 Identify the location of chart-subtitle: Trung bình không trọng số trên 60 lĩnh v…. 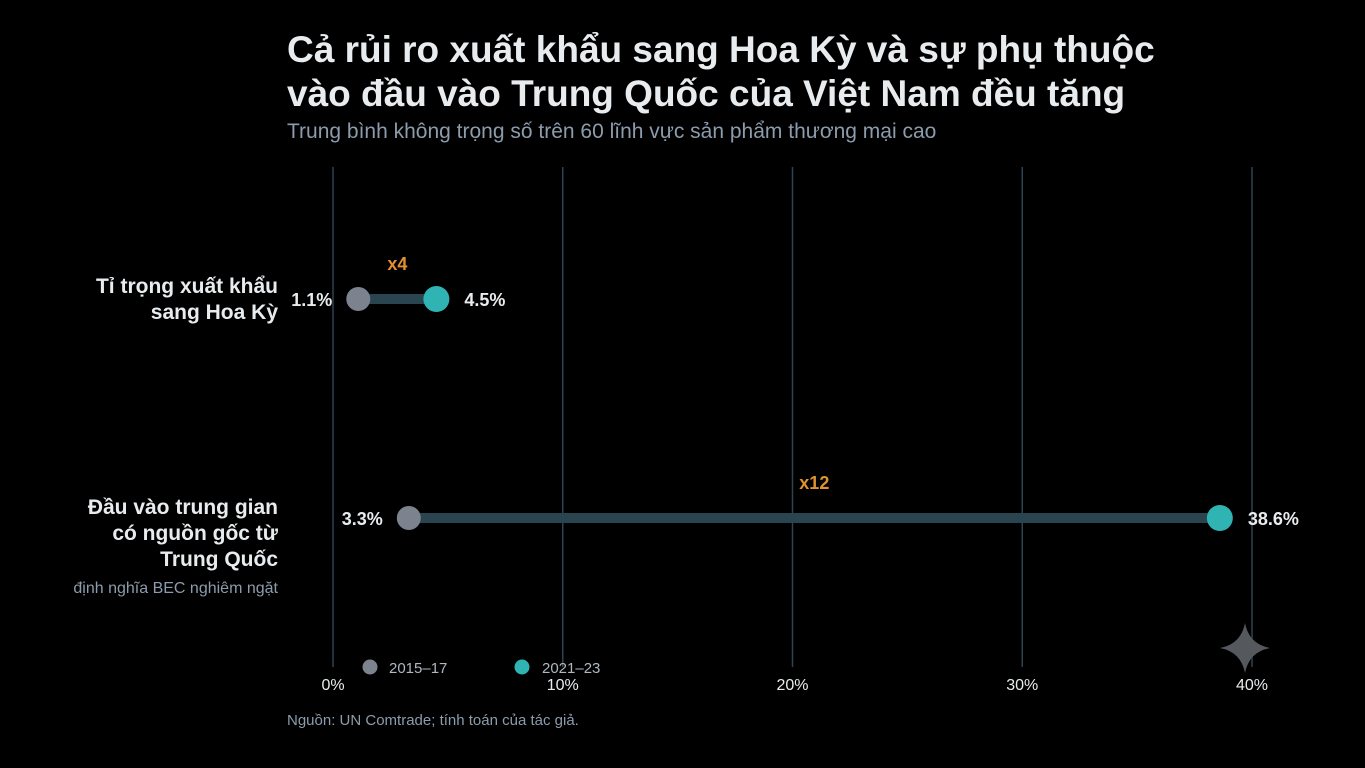
(612, 131).